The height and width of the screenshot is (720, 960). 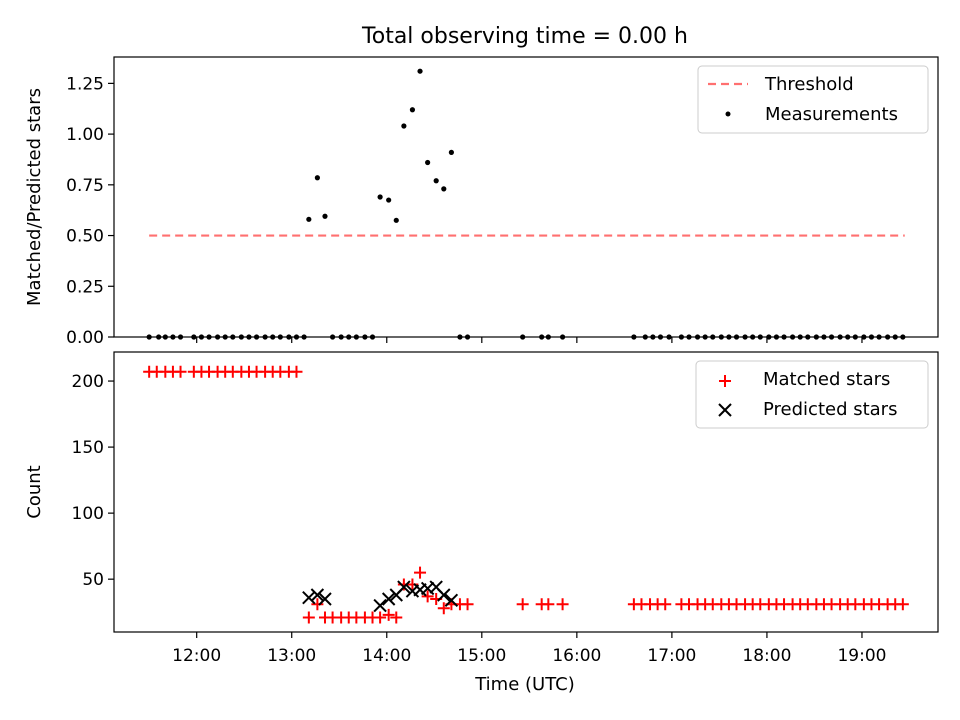 I want to click on measurements-legend-swatch, so click(x=728, y=114).